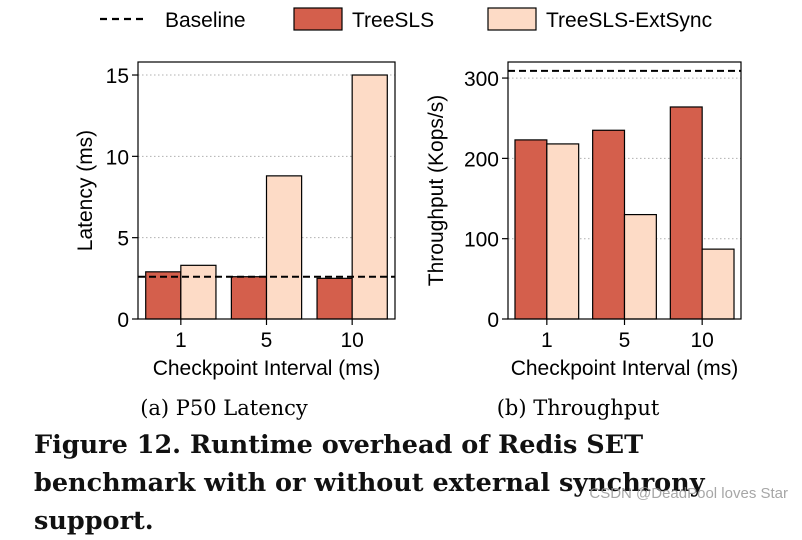 The width and height of the screenshot is (802, 540). What do you see at coordinates (701, 340) in the screenshot?
I see `throughput-x-tick-label: 10` at bounding box center [701, 340].